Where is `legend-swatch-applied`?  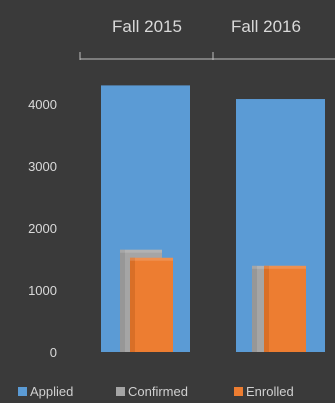 legend-swatch-applied is located at coordinates (22, 391).